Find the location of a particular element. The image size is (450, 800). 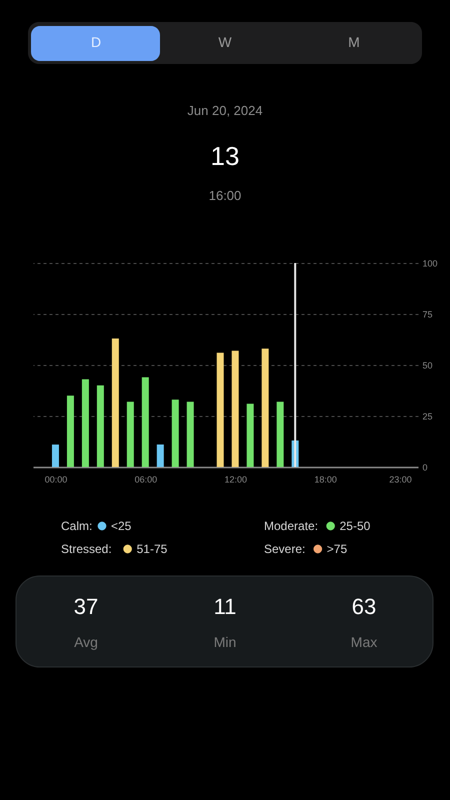

text: 51-75 is located at coordinates (152, 549).